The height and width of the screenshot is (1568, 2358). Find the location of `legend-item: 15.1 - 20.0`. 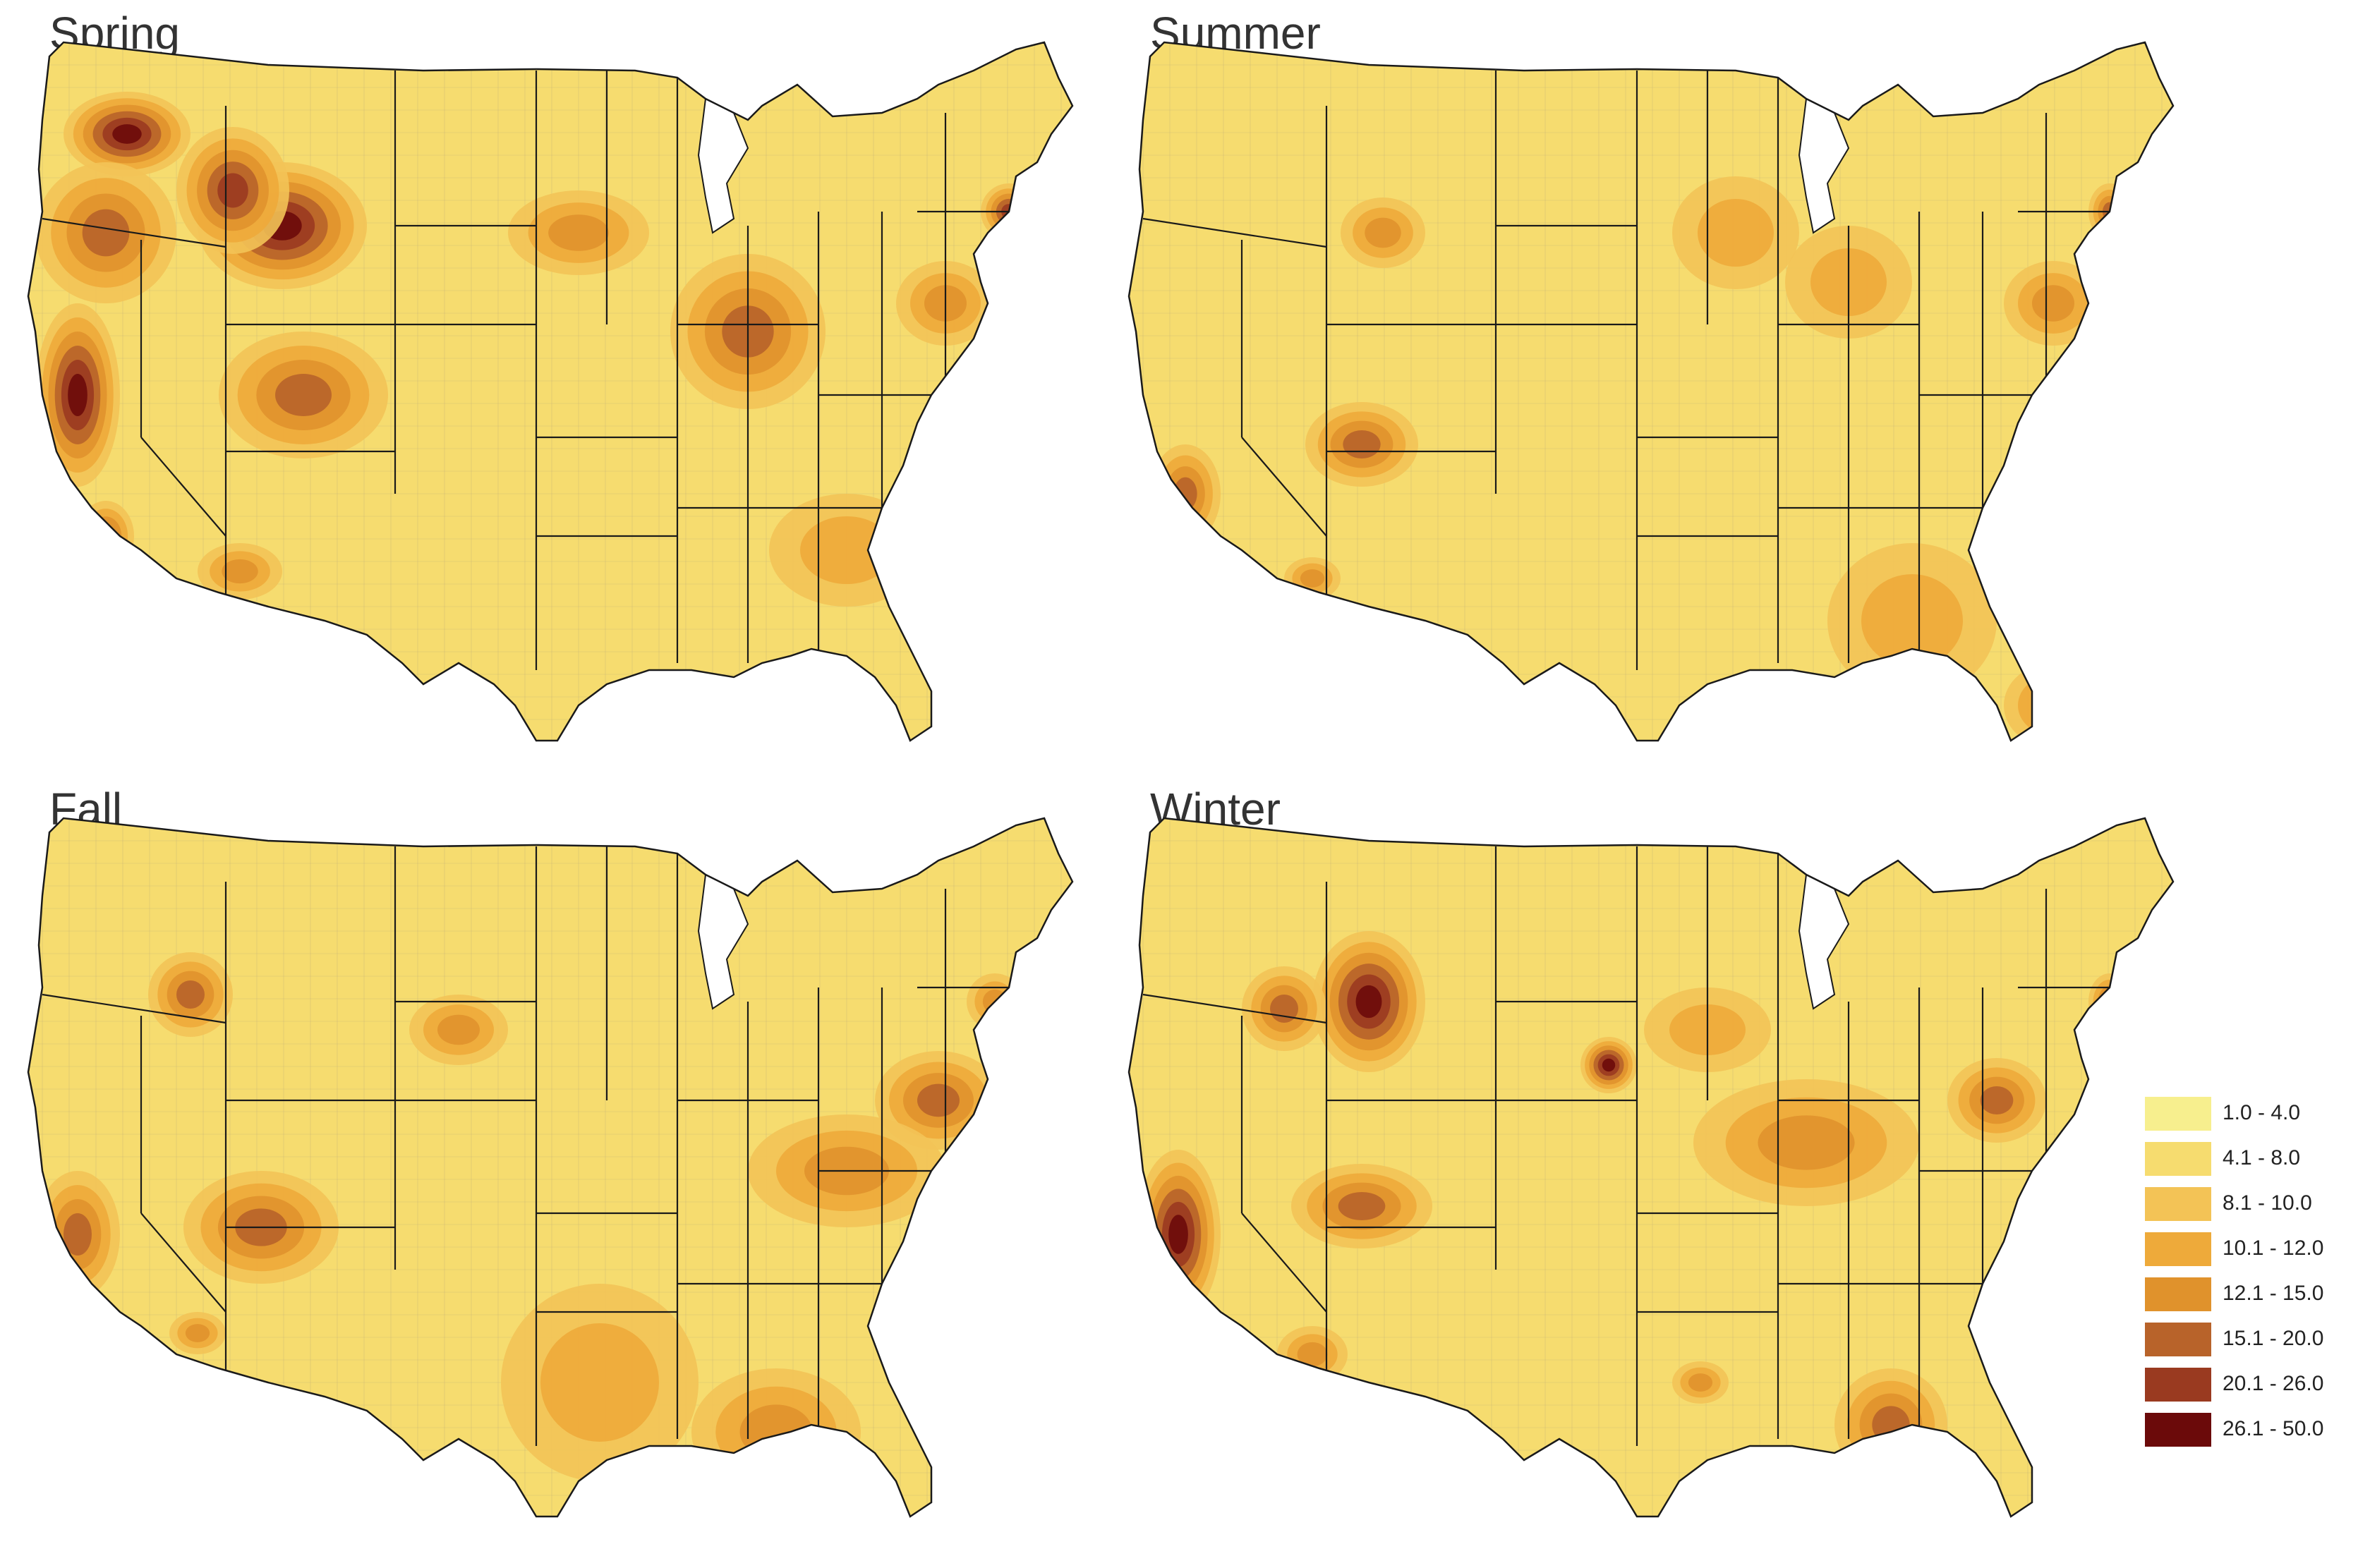

legend-item: 15.1 - 20.0 is located at coordinates (2251, 1339).